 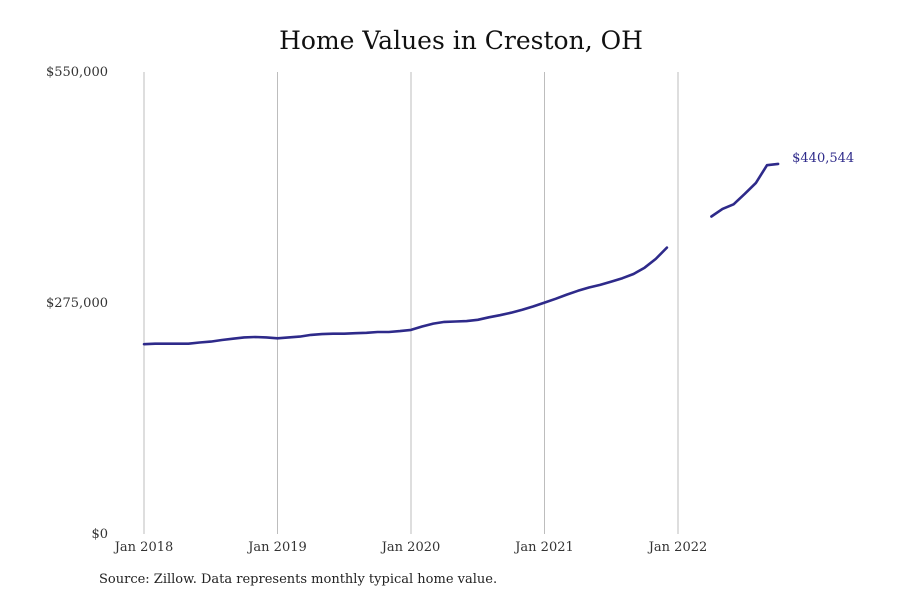 I want to click on x-tick-label: Jan 2020, so click(x=410, y=547).